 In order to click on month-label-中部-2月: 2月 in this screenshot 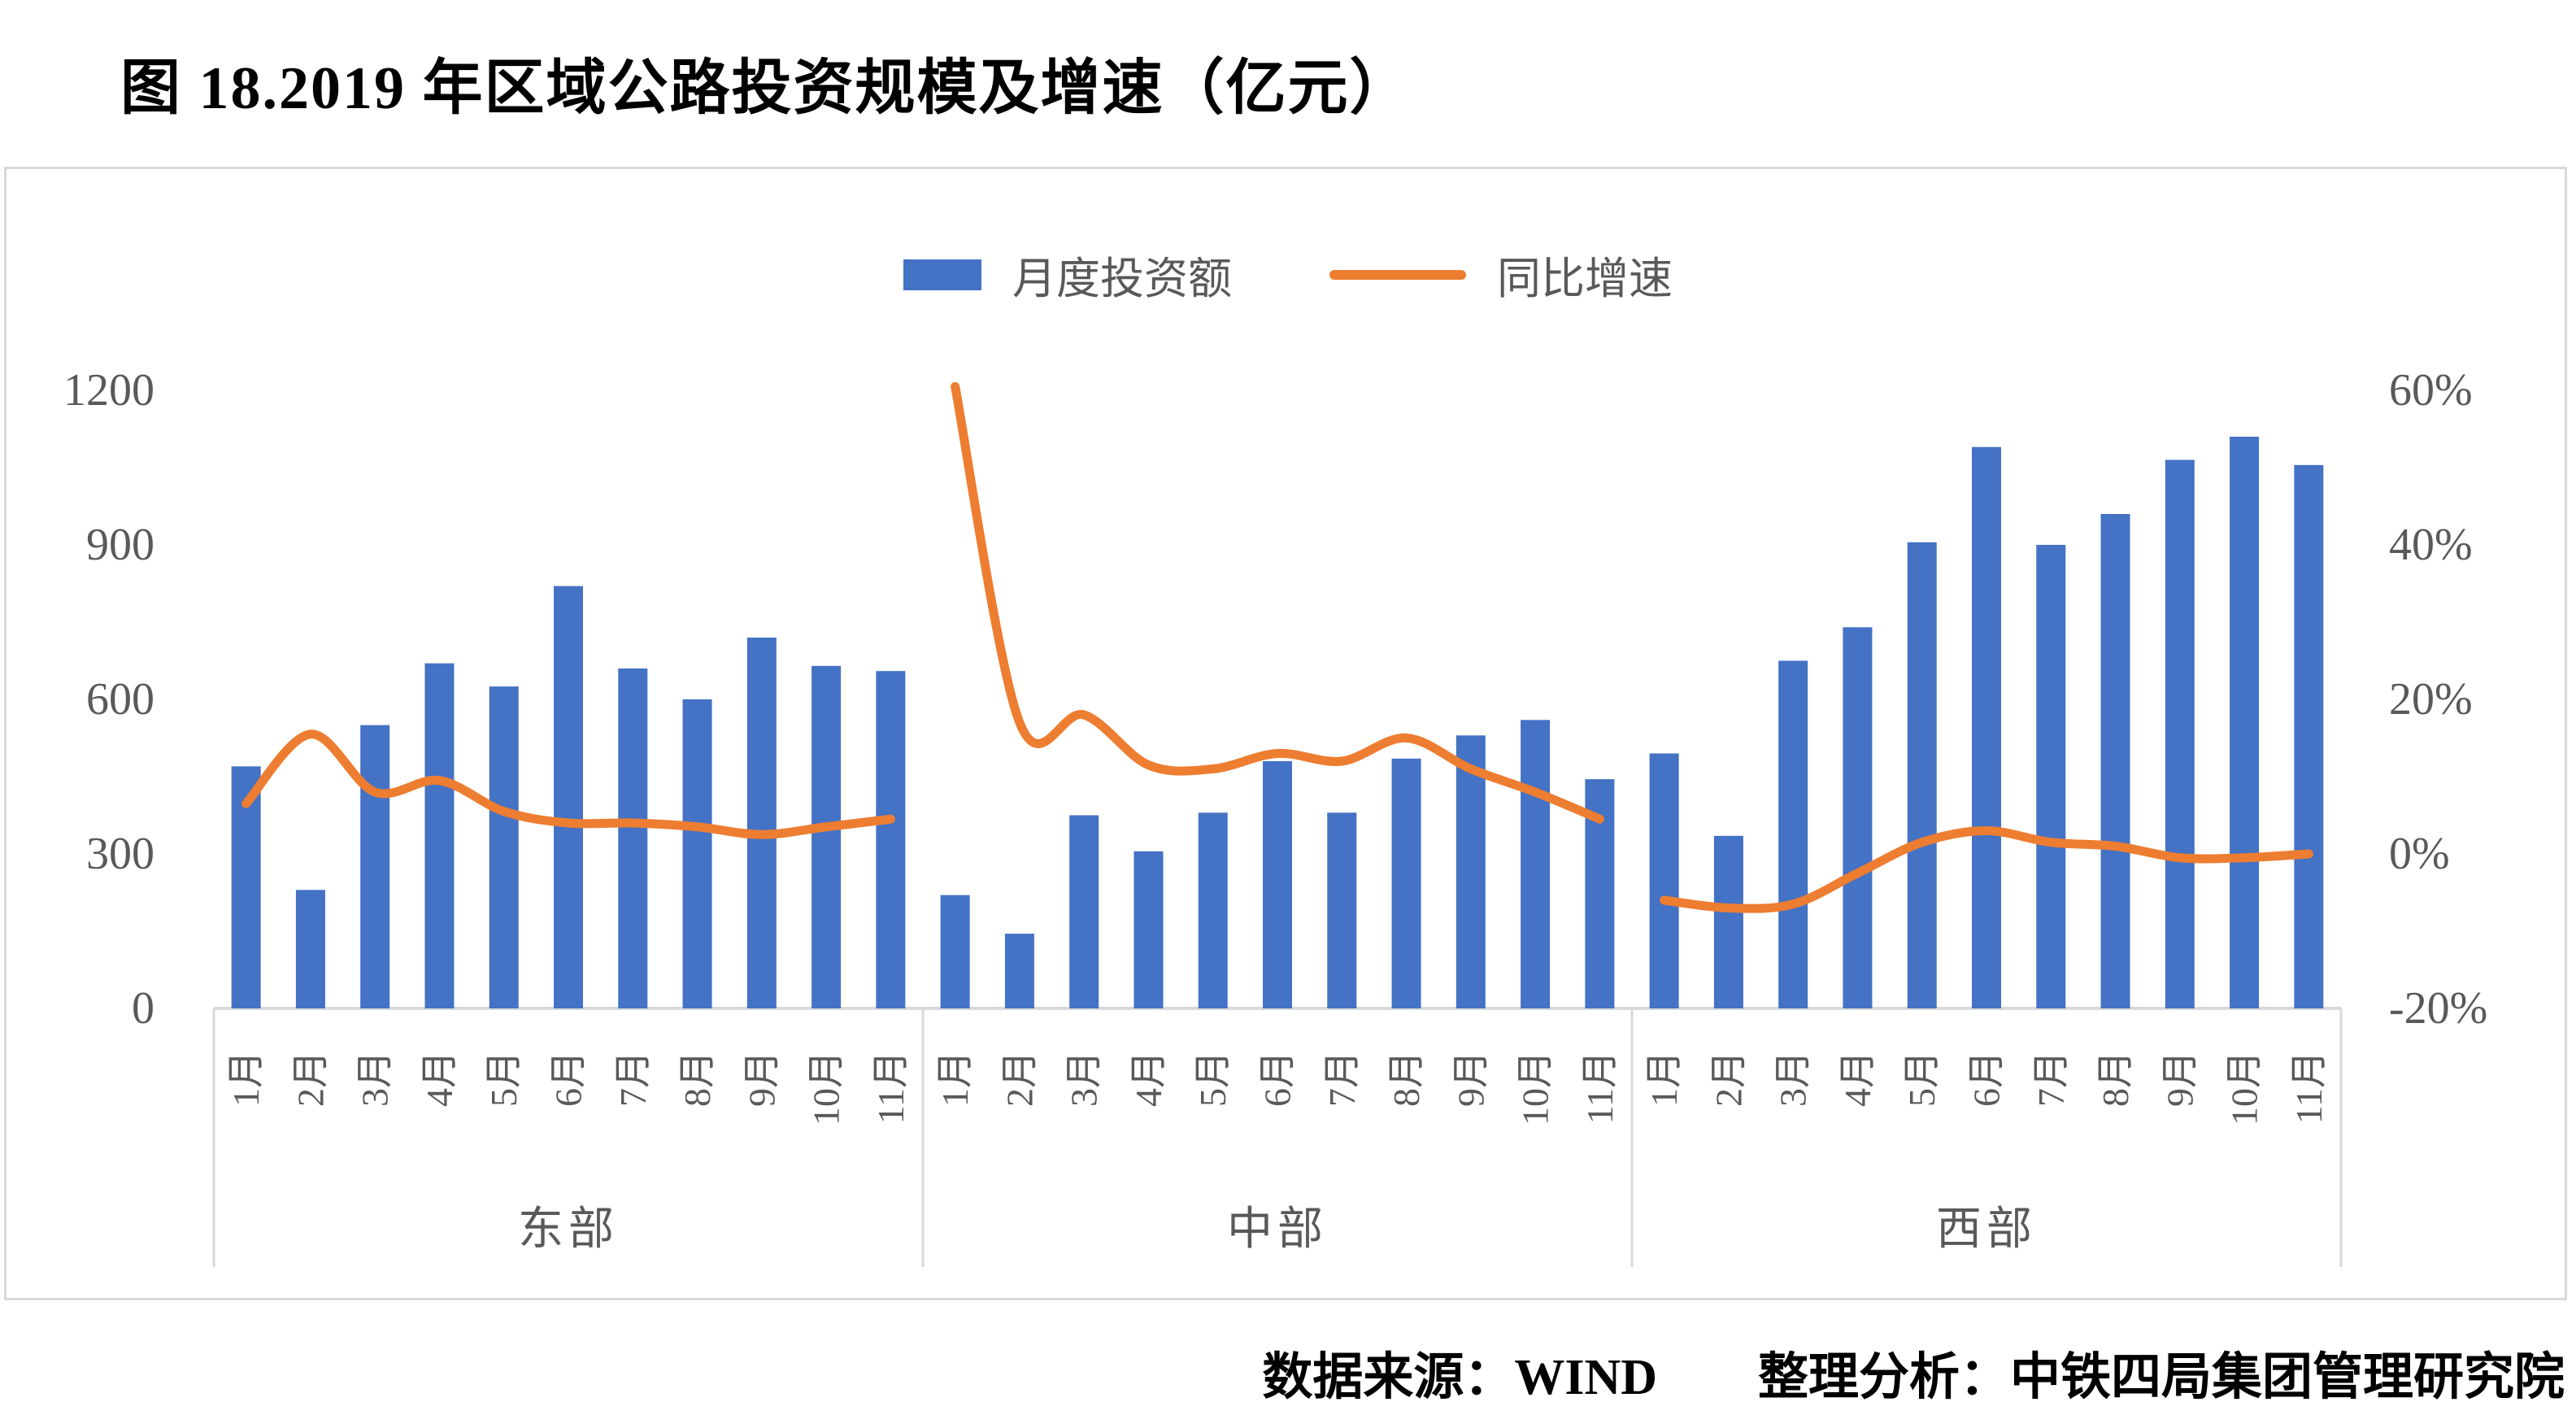, I will do `click(1020, 1079)`.